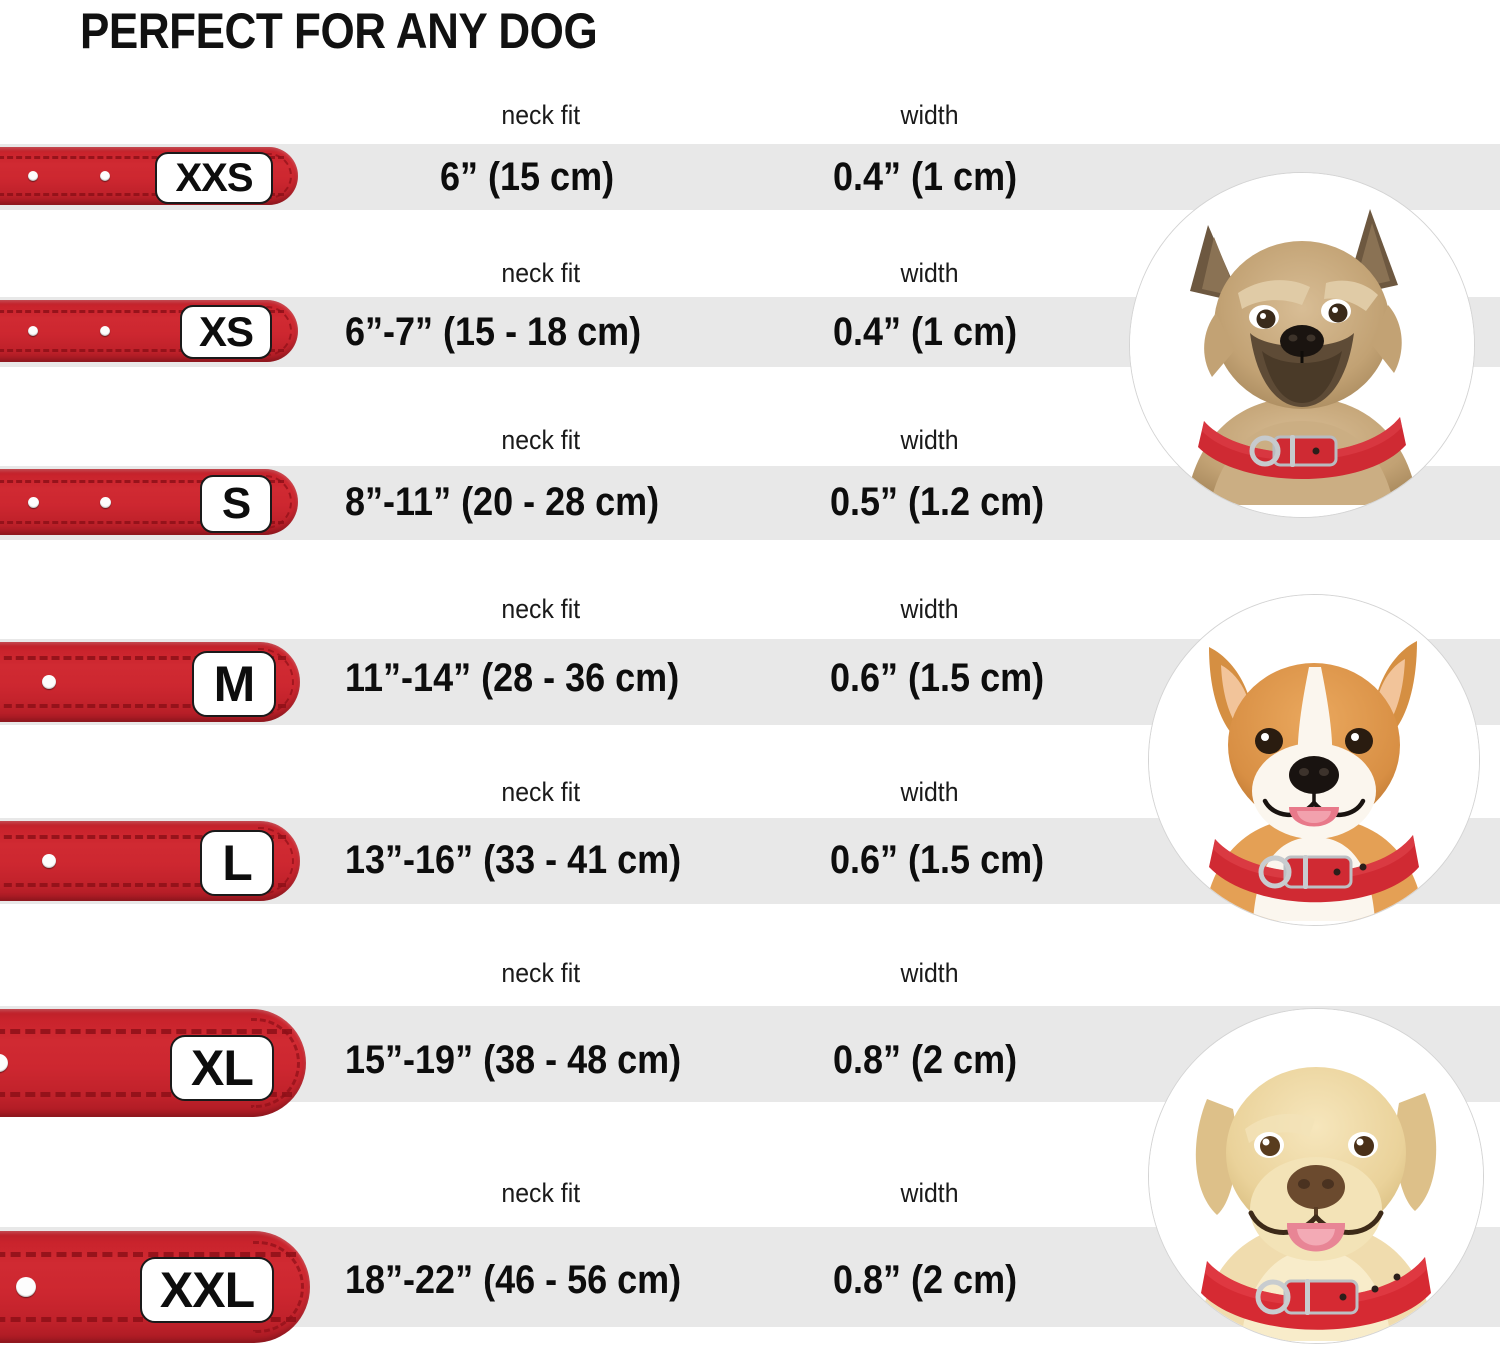 Image resolution: width=1500 pixels, height=1351 pixels. I want to click on labrador-illustration, so click(1316, 1176).